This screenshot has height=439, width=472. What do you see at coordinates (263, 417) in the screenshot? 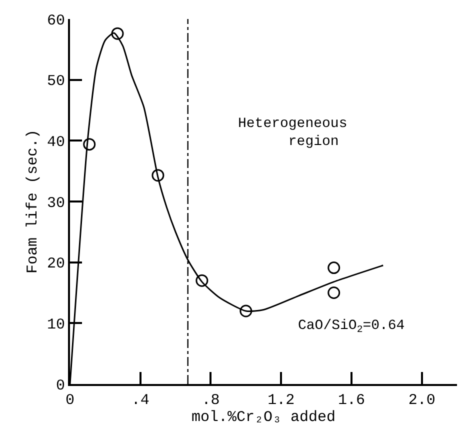
I see `x-axis-title: mol.%Cr₂O₃ added` at bounding box center [263, 417].